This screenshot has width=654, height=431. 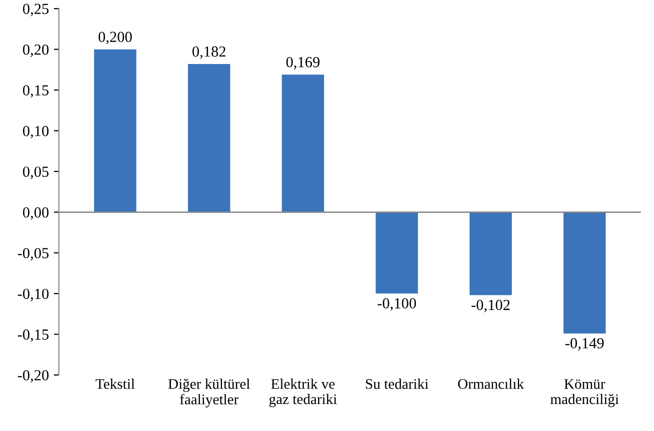 I want to click on y-tick-label: -0,15, so click(x=33, y=335).